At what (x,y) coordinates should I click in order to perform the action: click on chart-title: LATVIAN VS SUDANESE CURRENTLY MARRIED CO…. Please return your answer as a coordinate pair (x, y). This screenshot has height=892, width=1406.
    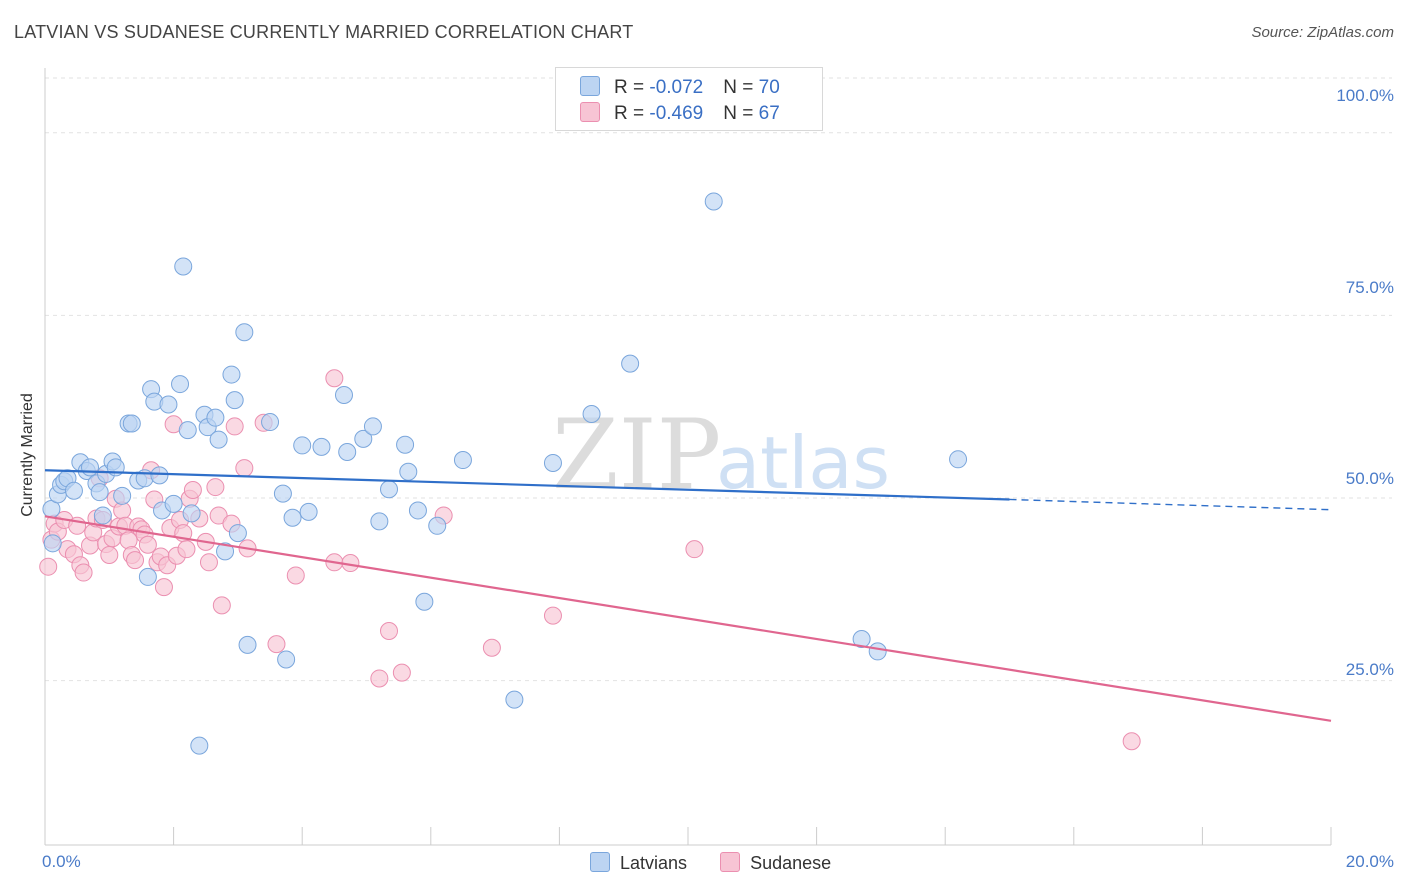
    Looking at the image, I should click on (324, 32).